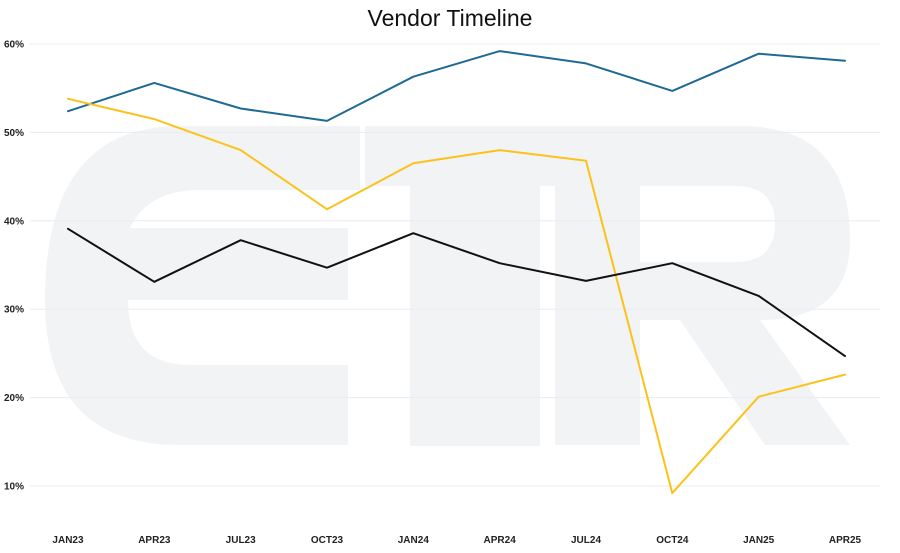 The image size is (900, 553). Describe the element at coordinates (68, 540) in the screenshot. I see `x-tick-label: JAN23` at that location.